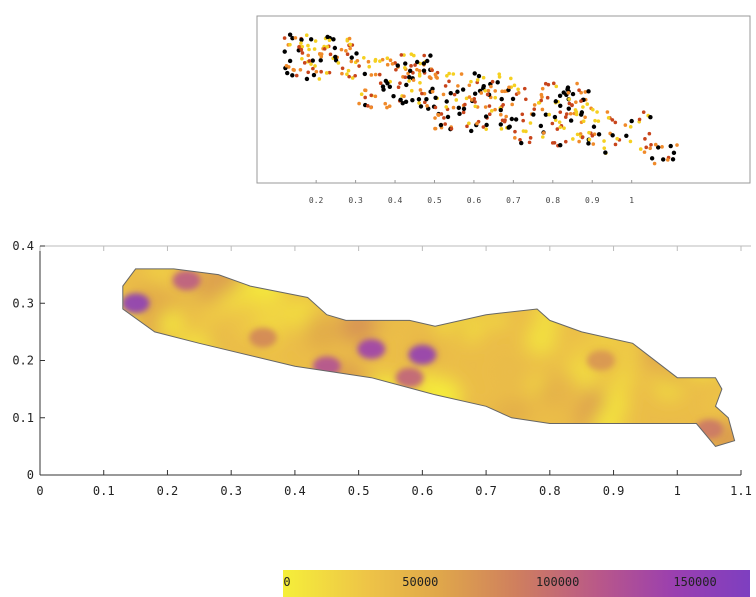 Image resolution: width=756 pixels, height=597 pixels. I want to click on colorbar-tick-label: 0, so click(287, 582).